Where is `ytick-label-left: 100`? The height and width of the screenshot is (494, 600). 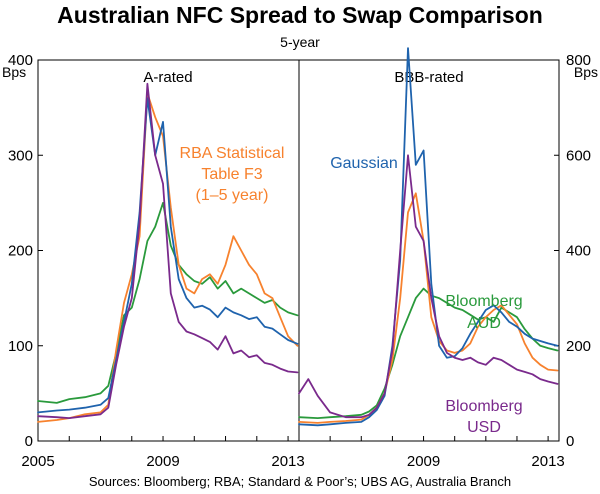 ytick-label-left: 100 is located at coordinates (20, 346).